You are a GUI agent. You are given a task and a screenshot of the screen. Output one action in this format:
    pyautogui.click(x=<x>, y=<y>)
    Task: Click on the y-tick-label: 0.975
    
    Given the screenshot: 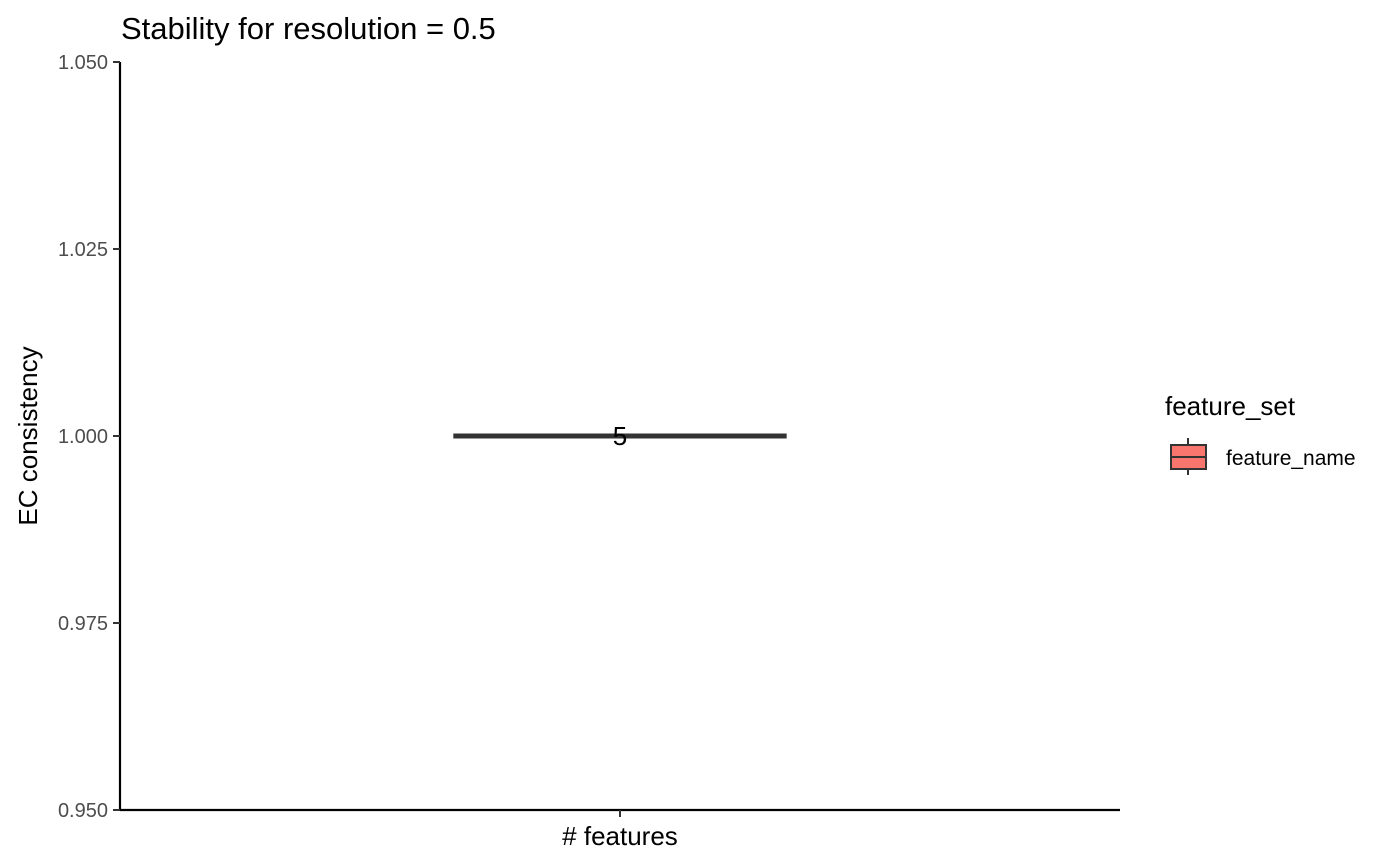 What is the action you would take?
    pyautogui.click(x=83, y=624)
    